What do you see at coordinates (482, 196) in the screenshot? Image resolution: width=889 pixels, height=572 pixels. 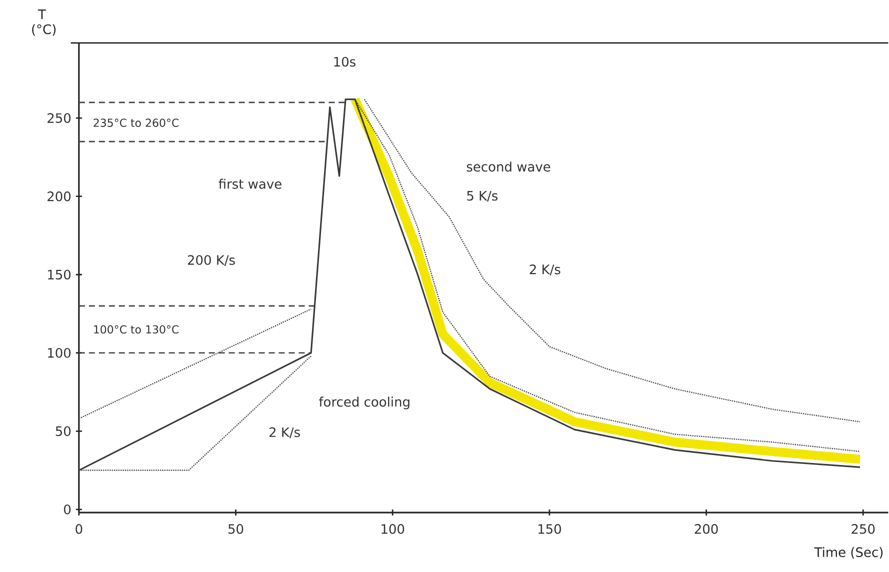 I see `annotation: 5 K/s` at bounding box center [482, 196].